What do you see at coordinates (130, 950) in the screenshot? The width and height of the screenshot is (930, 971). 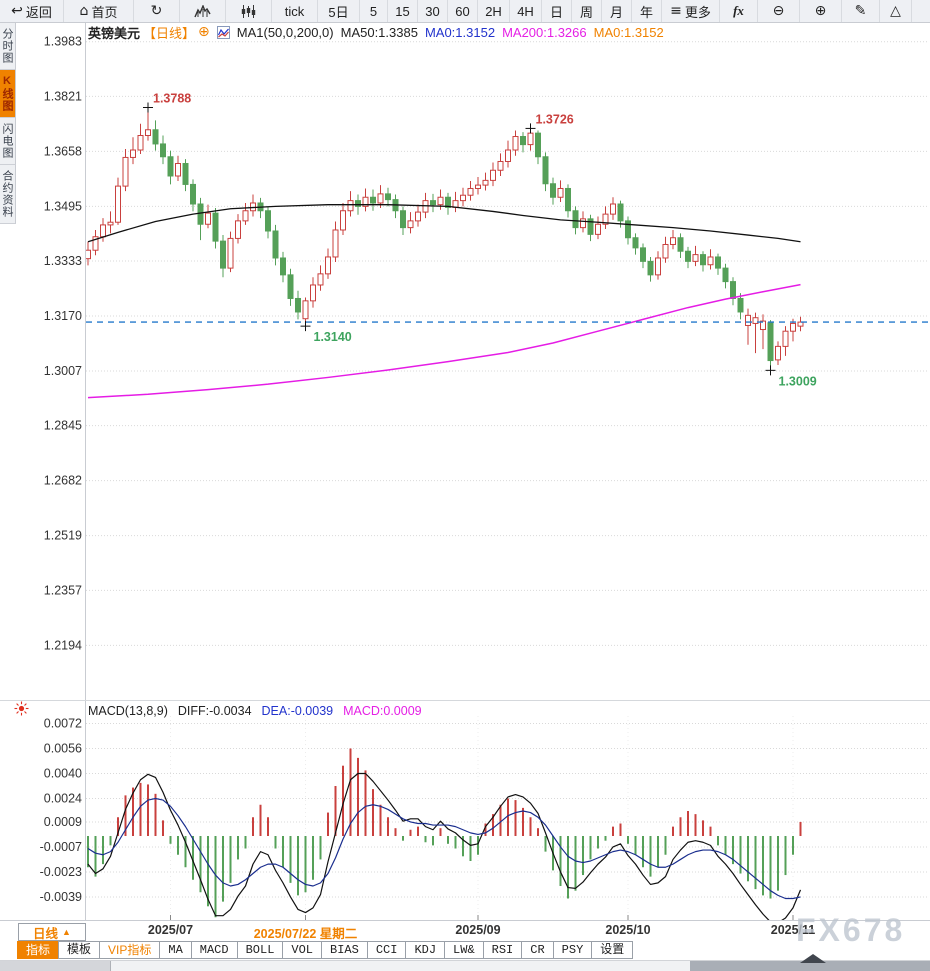 I see `tab-vip: VIP指标` at bounding box center [130, 950].